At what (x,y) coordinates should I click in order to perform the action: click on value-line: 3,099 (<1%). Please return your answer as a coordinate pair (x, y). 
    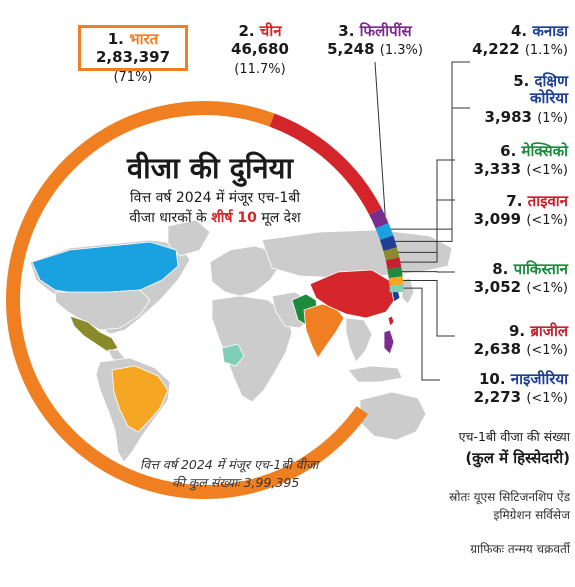
    Looking at the image, I should click on (514, 219).